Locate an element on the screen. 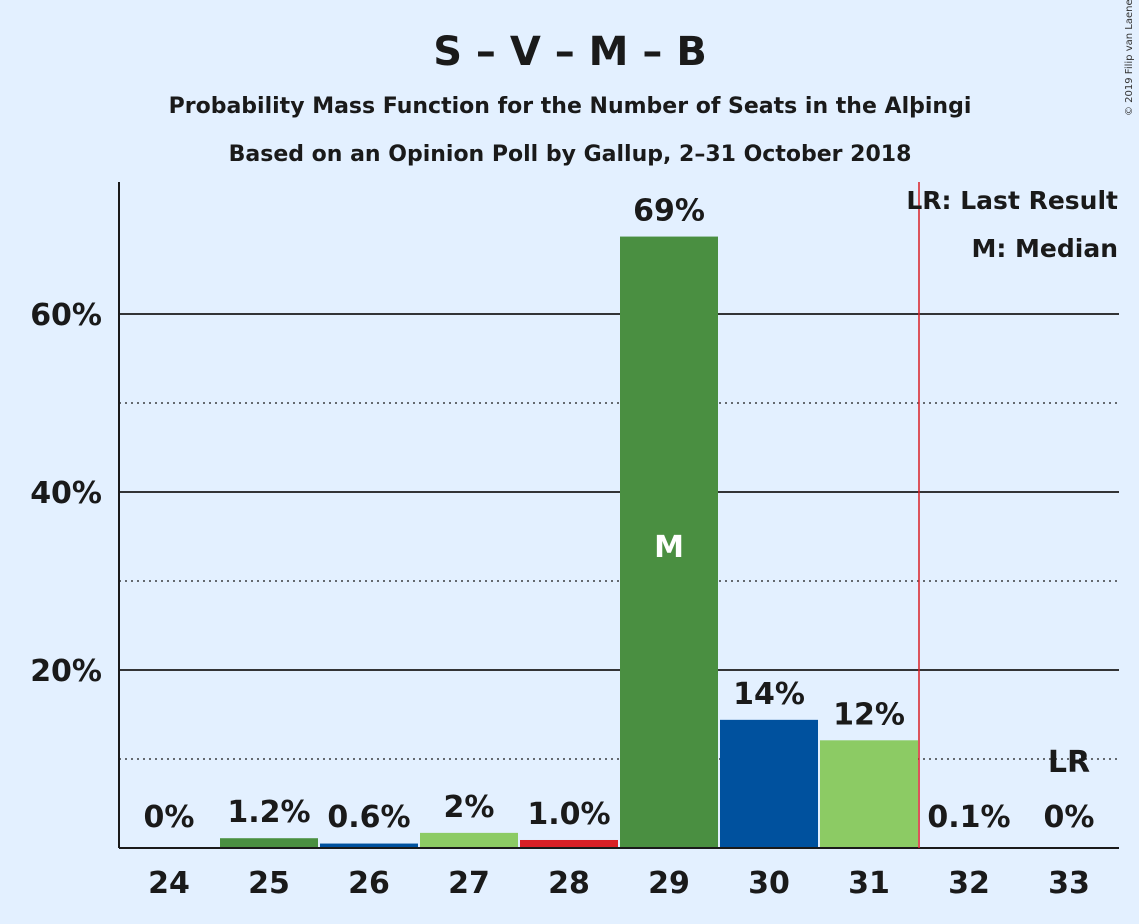 This screenshot has height=924, width=1139. x-tick-label: 28 is located at coordinates (569, 883).